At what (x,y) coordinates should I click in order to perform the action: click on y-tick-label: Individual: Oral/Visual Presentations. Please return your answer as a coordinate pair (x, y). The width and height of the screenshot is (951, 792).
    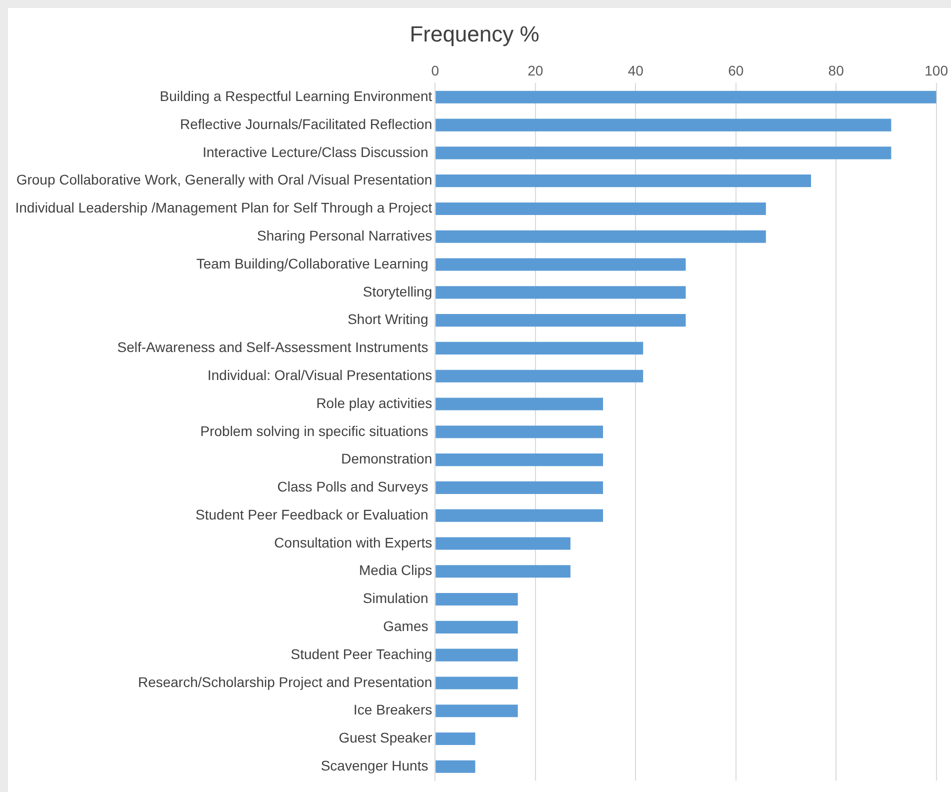
    Looking at the image, I should click on (319, 374).